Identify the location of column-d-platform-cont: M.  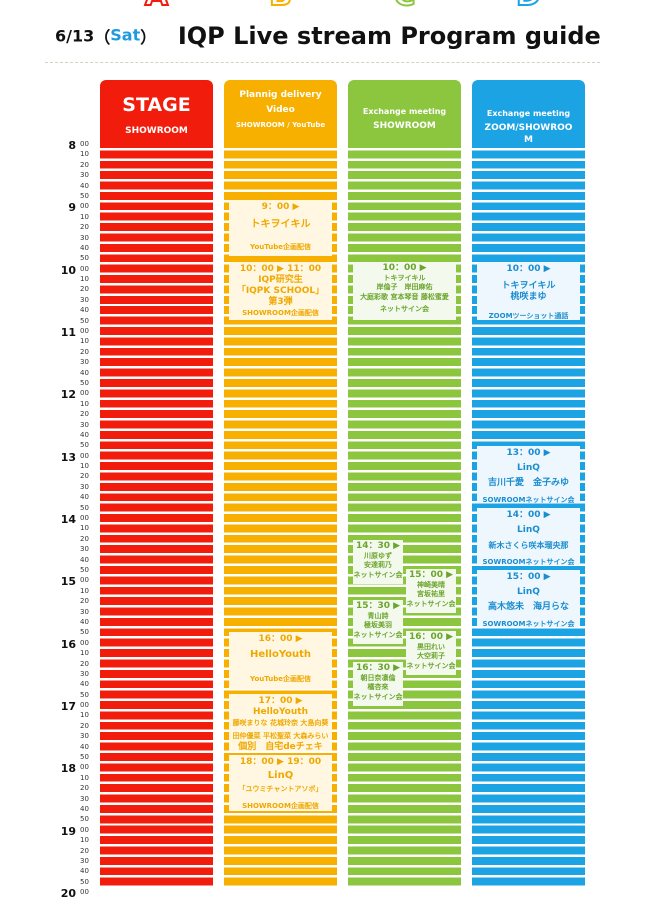
(528, 140).